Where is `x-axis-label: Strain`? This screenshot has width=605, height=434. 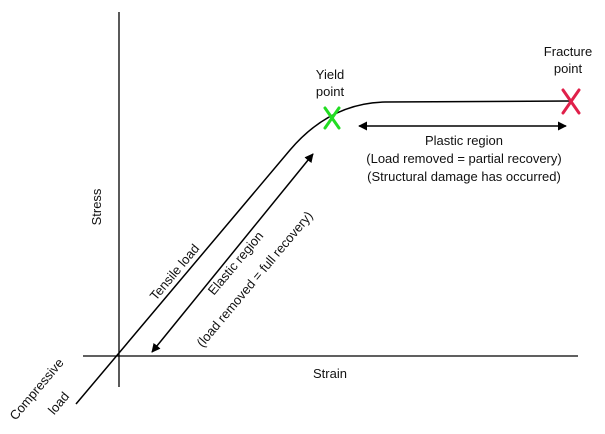
x-axis-label: Strain is located at coordinates (330, 373).